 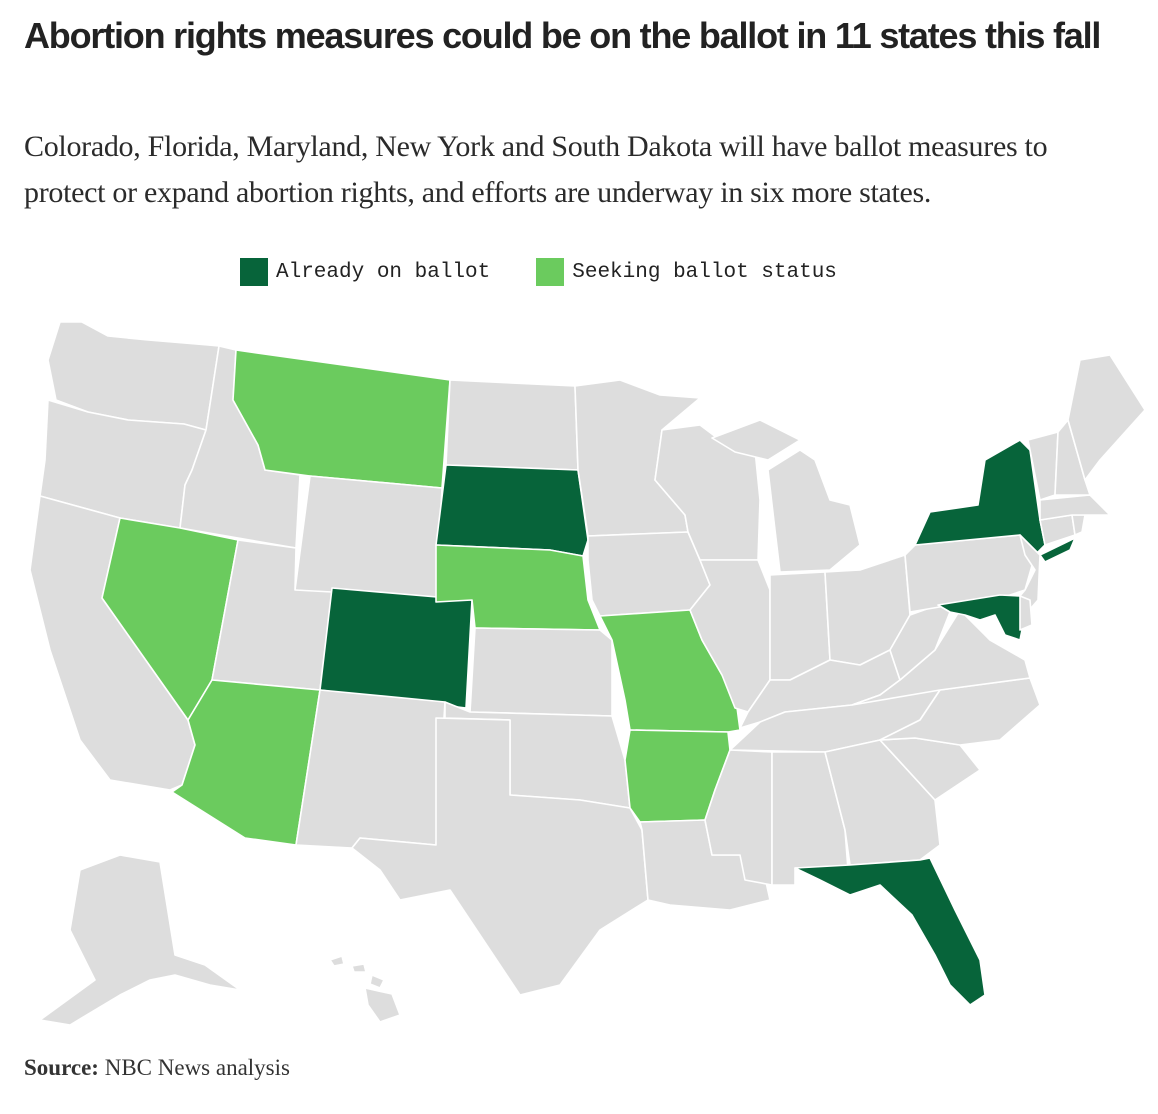 What do you see at coordinates (941, 657) in the screenshot?
I see `state-virginia` at bounding box center [941, 657].